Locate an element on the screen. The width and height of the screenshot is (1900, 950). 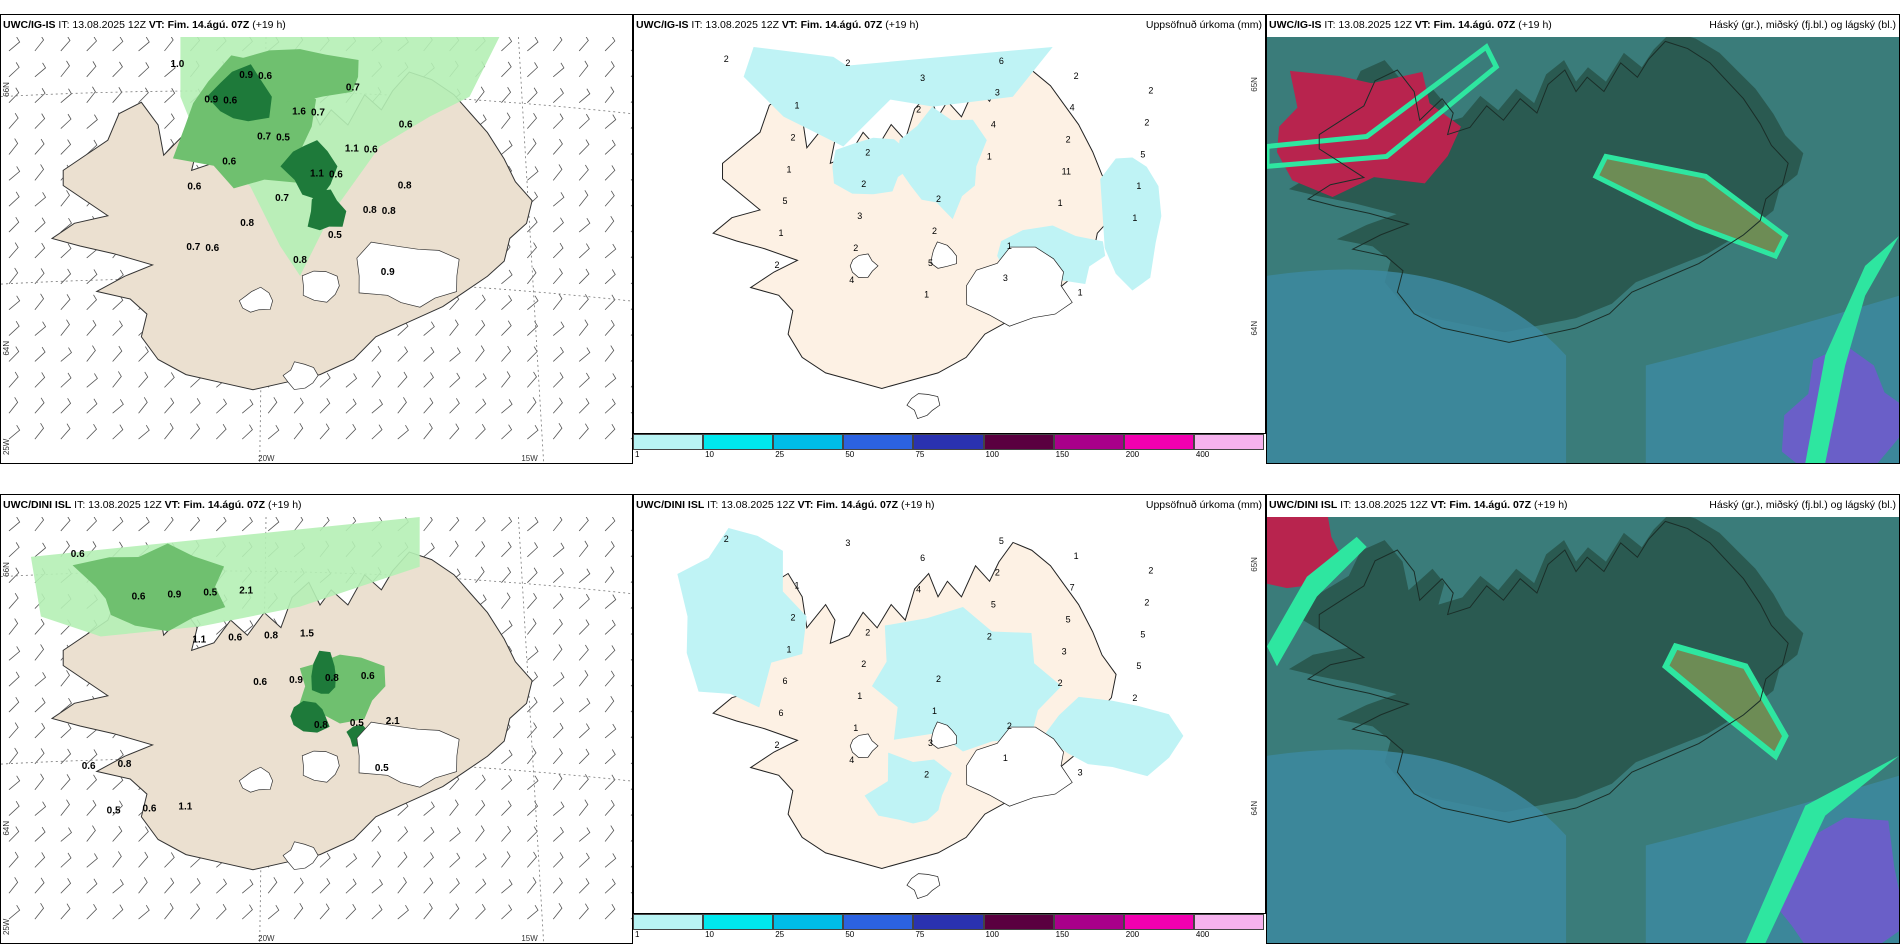
axis-labels: 65N 64N is located at coordinates (1254, 206).